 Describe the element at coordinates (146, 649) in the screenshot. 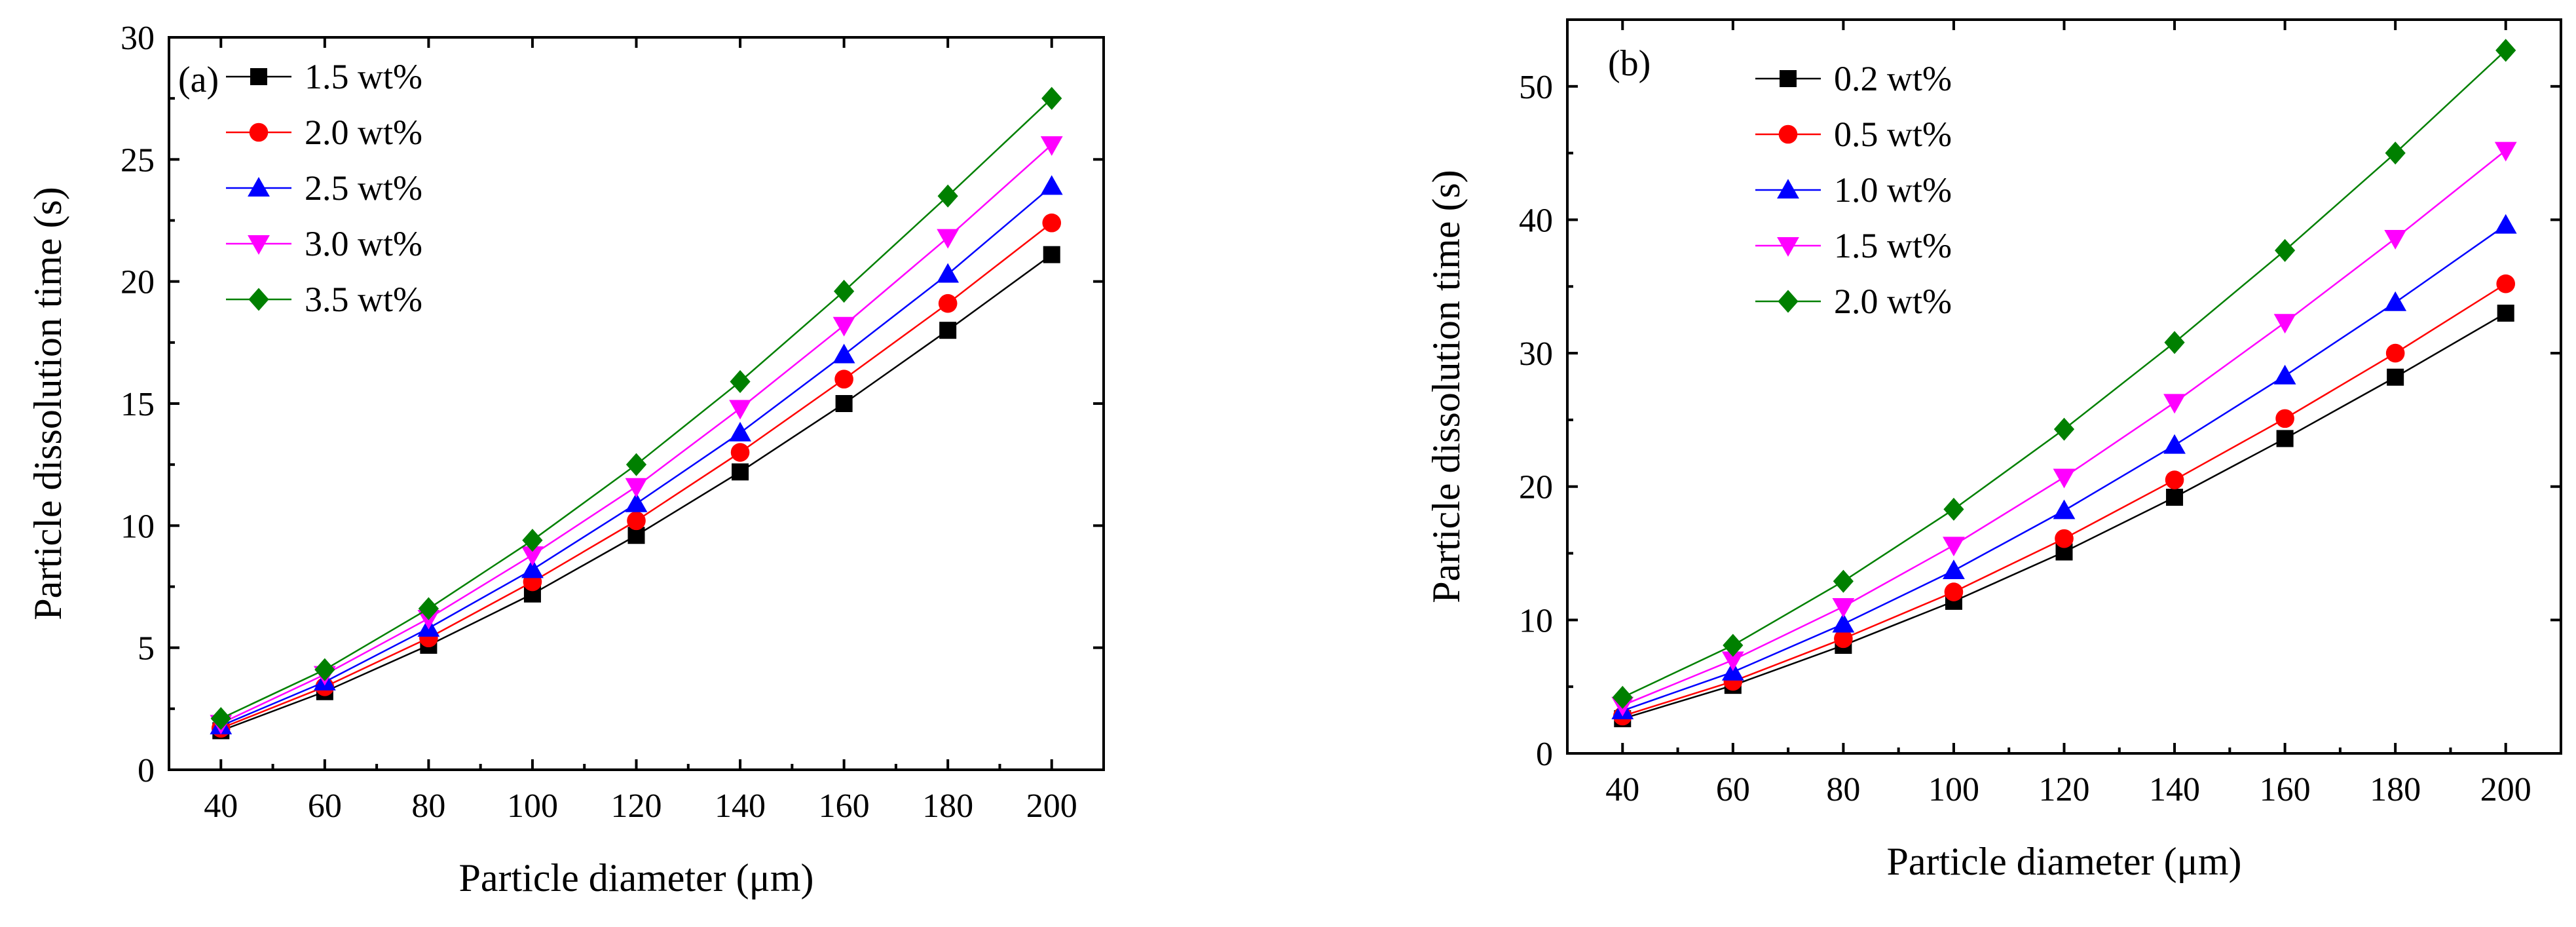

I see `y-tick-label: 5` at that location.